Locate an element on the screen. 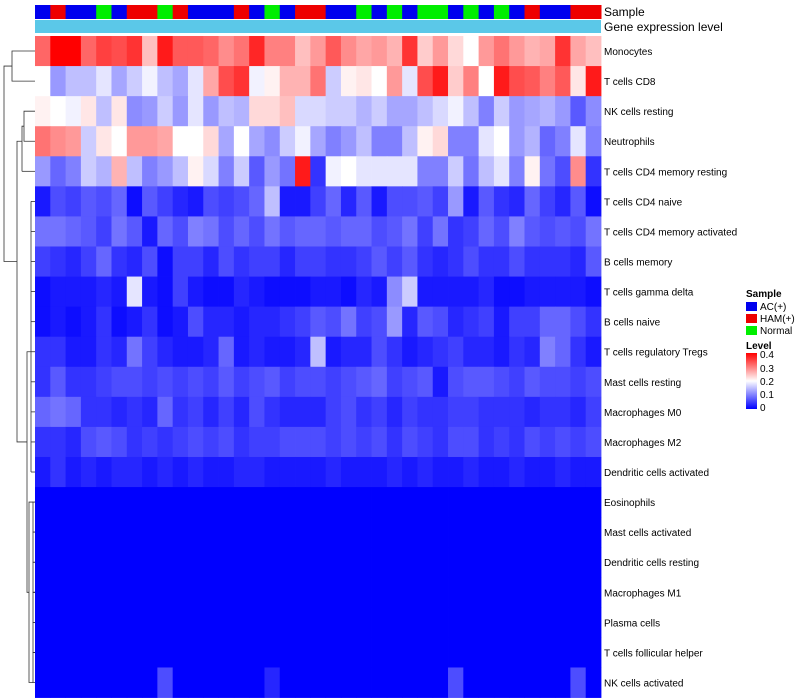 The width and height of the screenshot is (800, 700). row-label: Plasma cells is located at coordinates (632, 623).